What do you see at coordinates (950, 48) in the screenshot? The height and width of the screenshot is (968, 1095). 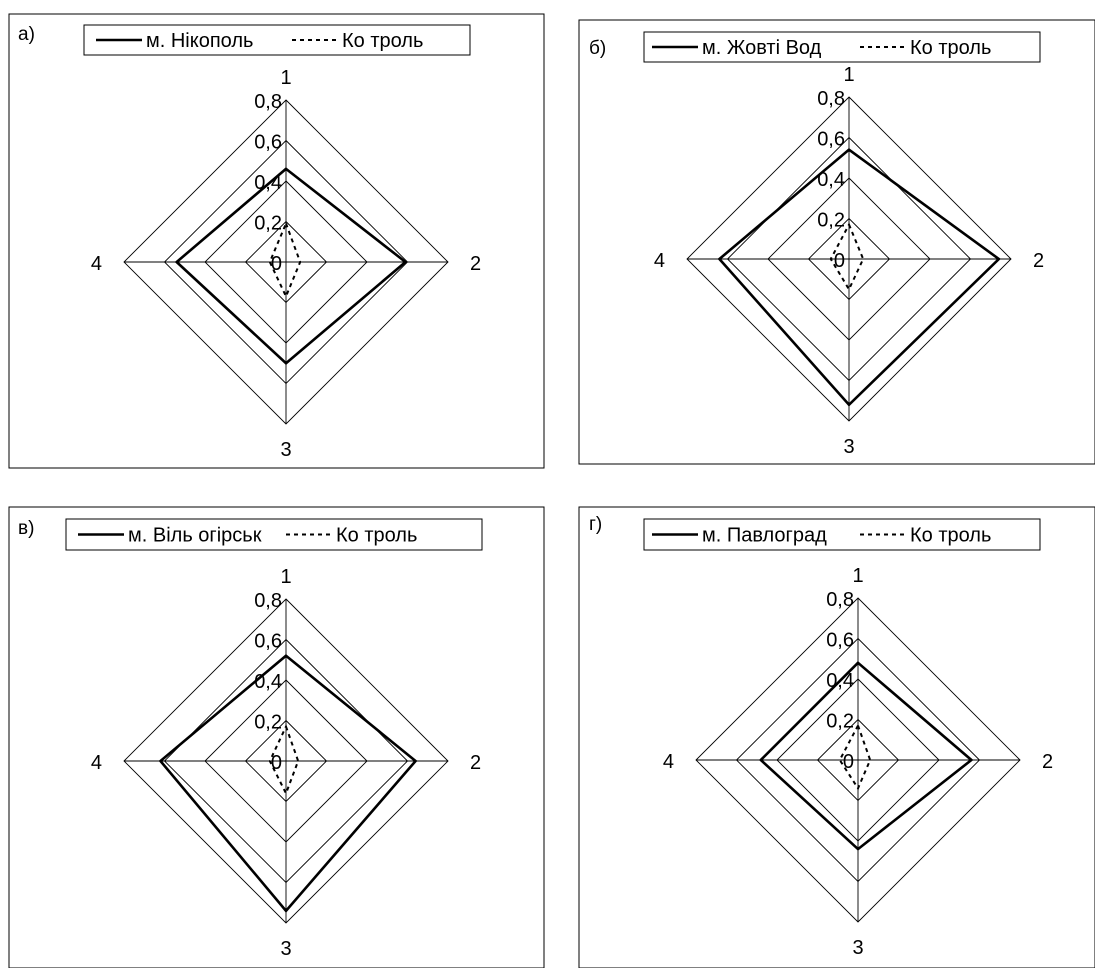 I see `chart-2-legend-label-2: Ко троль` at bounding box center [950, 48].